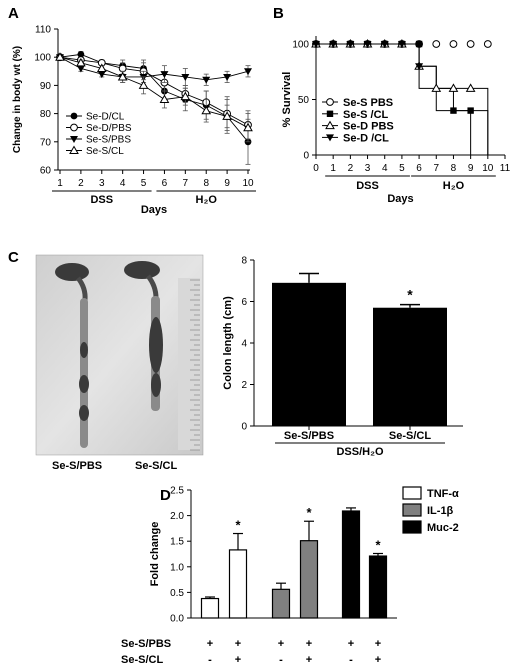  What do you see at coordinates (155, 554) in the screenshot?
I see `y-axis-label: Fold change` at bounding box center [155, 554].